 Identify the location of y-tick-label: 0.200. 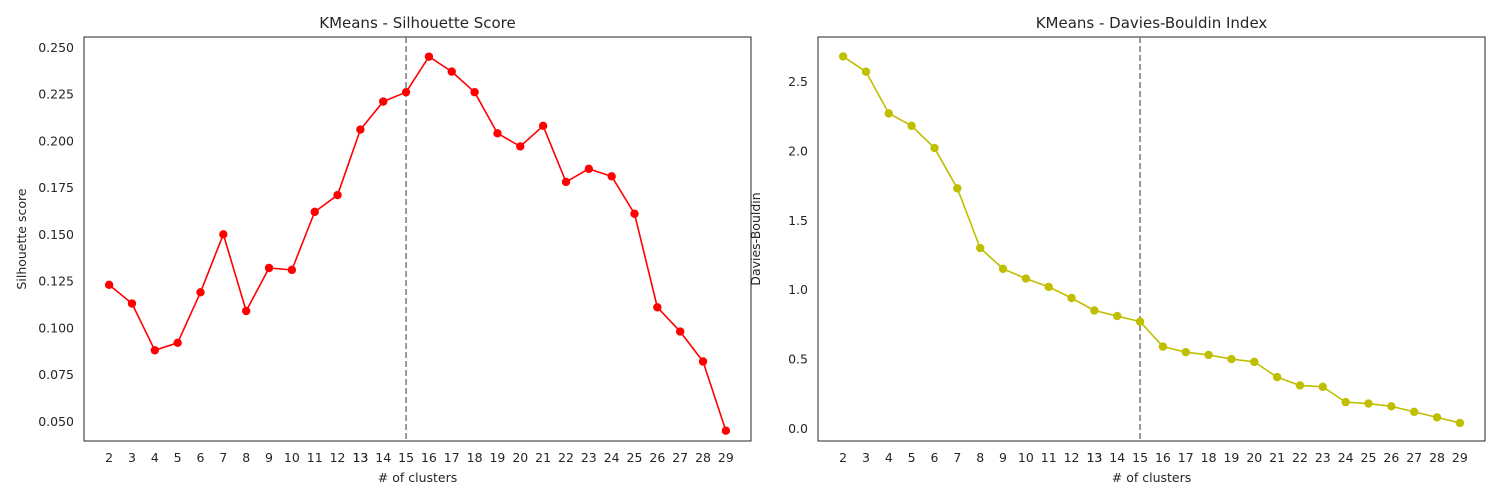
(56, 140).